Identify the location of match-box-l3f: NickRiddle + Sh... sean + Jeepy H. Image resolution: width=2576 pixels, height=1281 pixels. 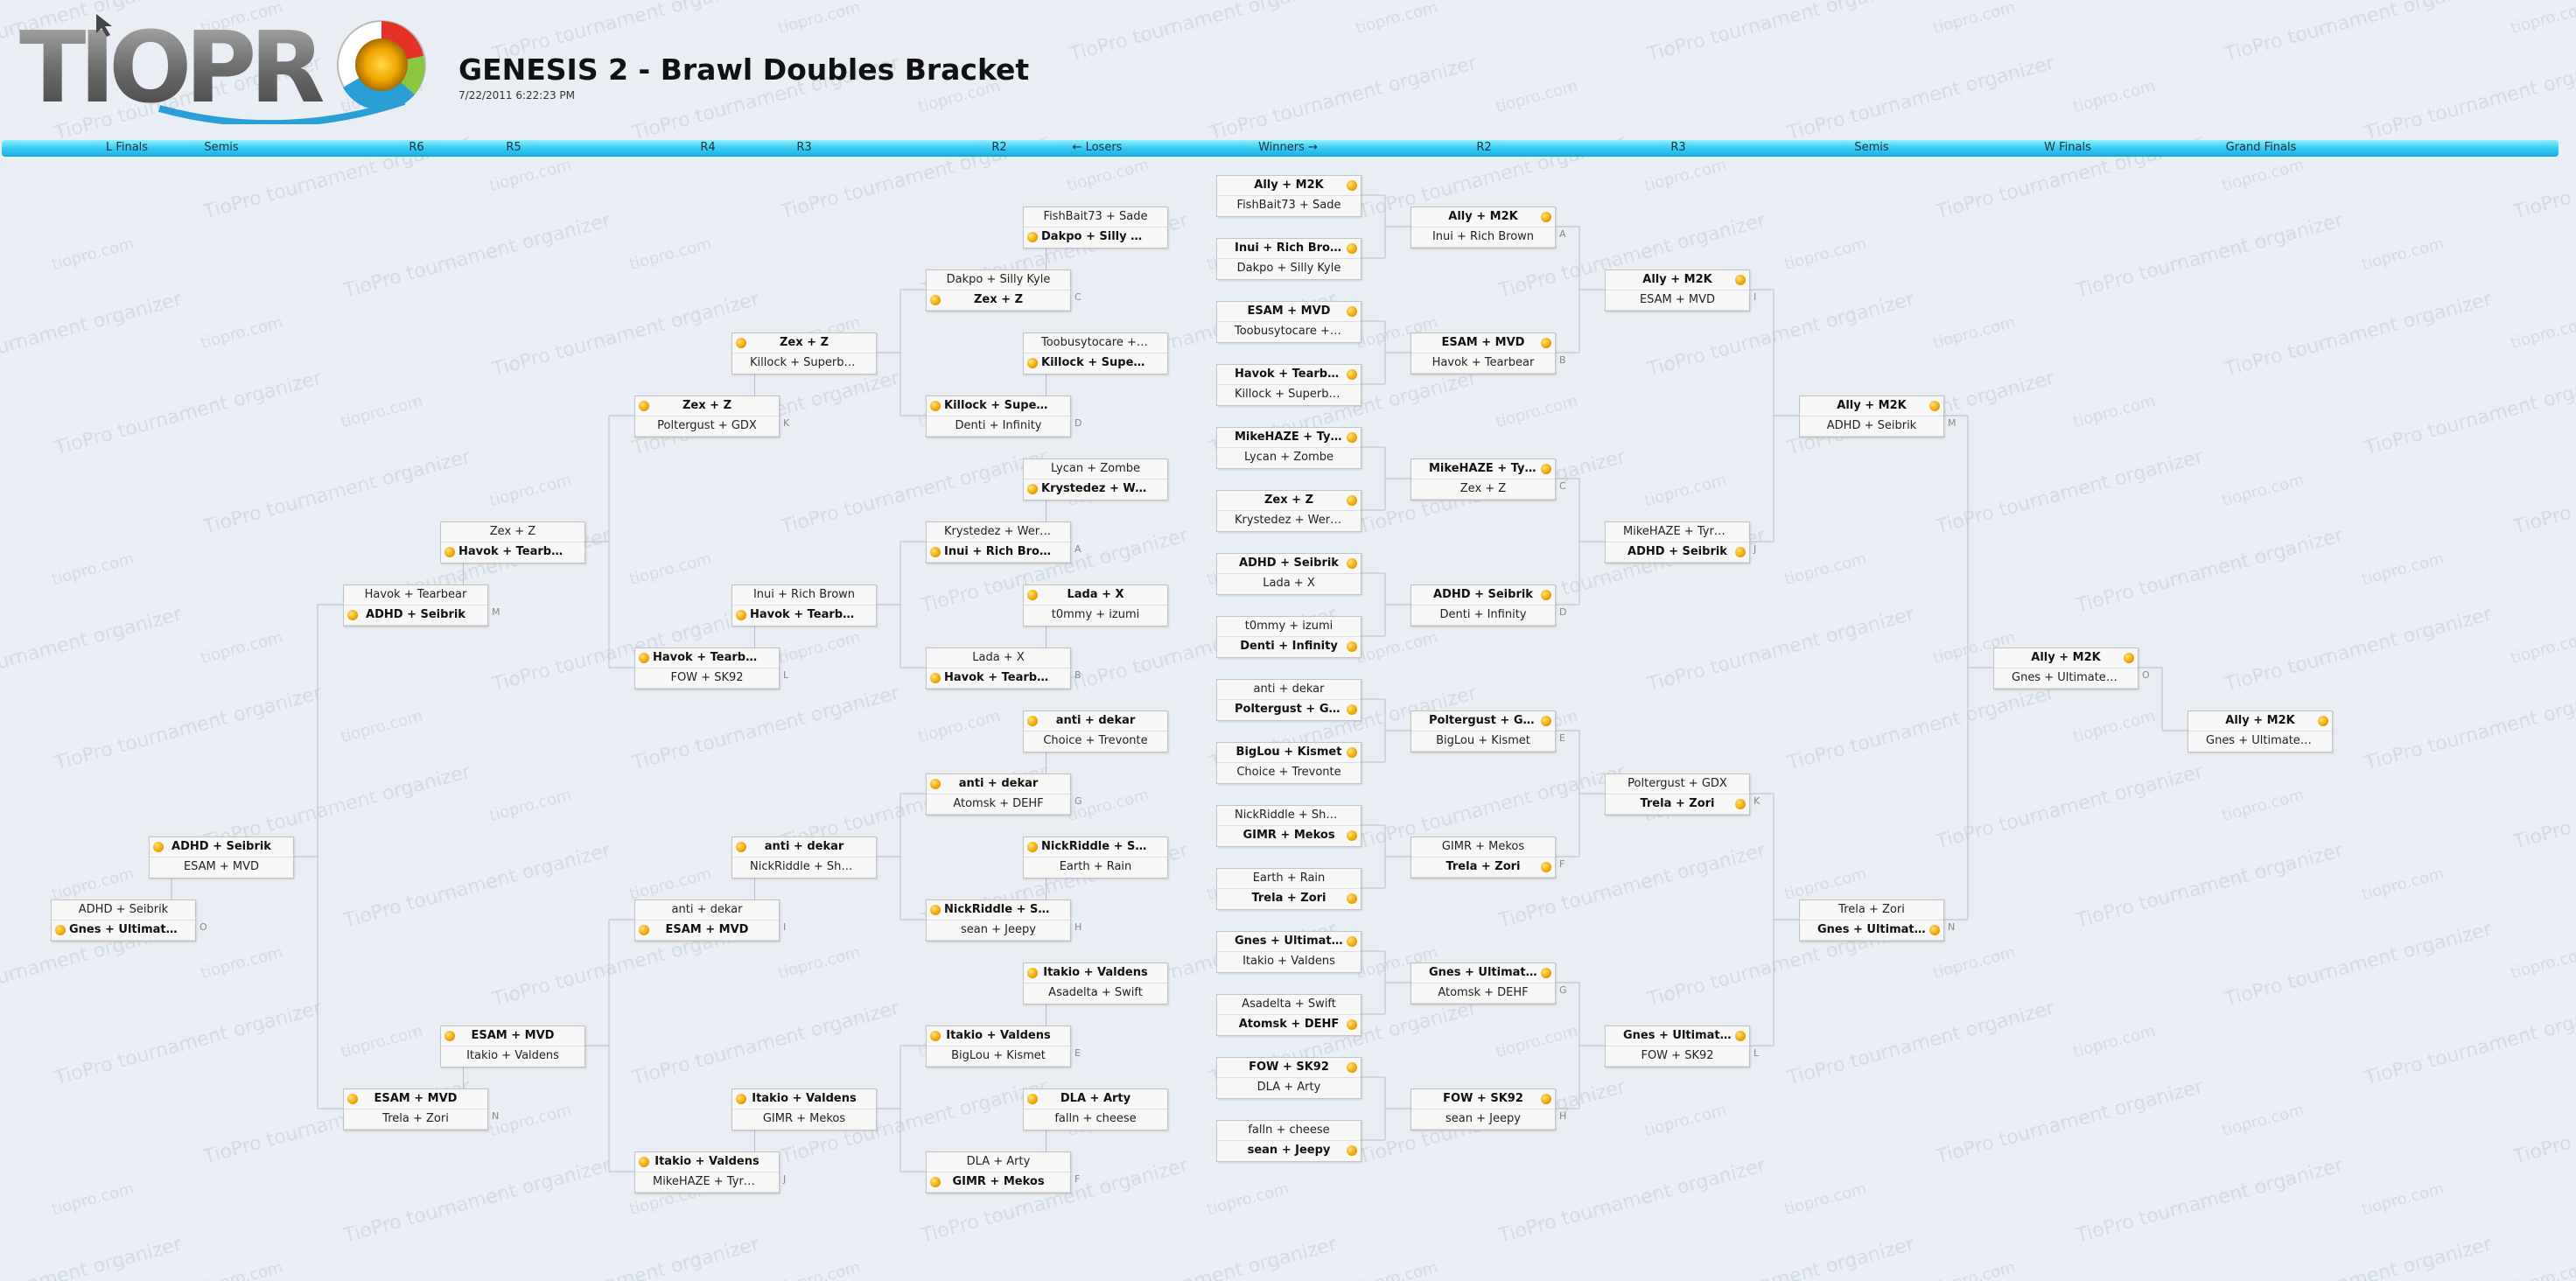
(1004, 921).